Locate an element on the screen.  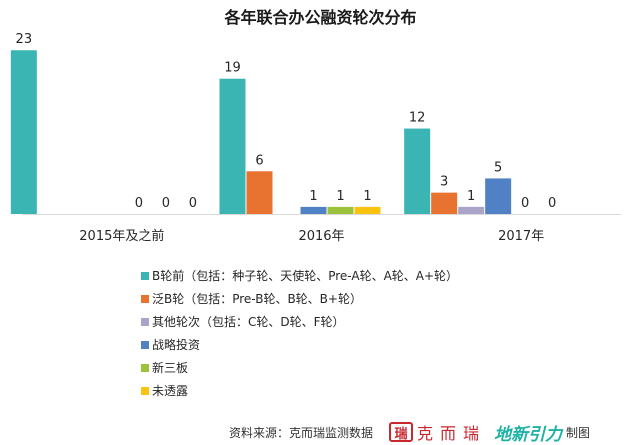
legend-item-4: 新三板 is located at coordinates (299, 367).